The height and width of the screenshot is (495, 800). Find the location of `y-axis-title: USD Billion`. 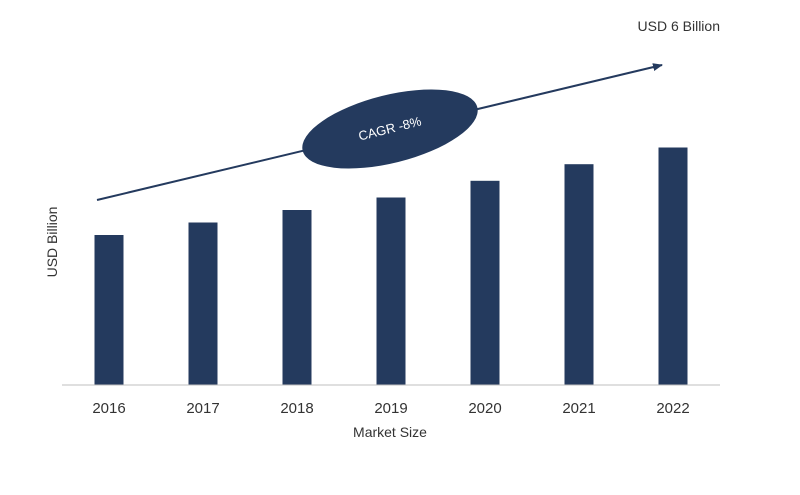

y-axis-title: USD Billion is located at coordinates (52, 242).